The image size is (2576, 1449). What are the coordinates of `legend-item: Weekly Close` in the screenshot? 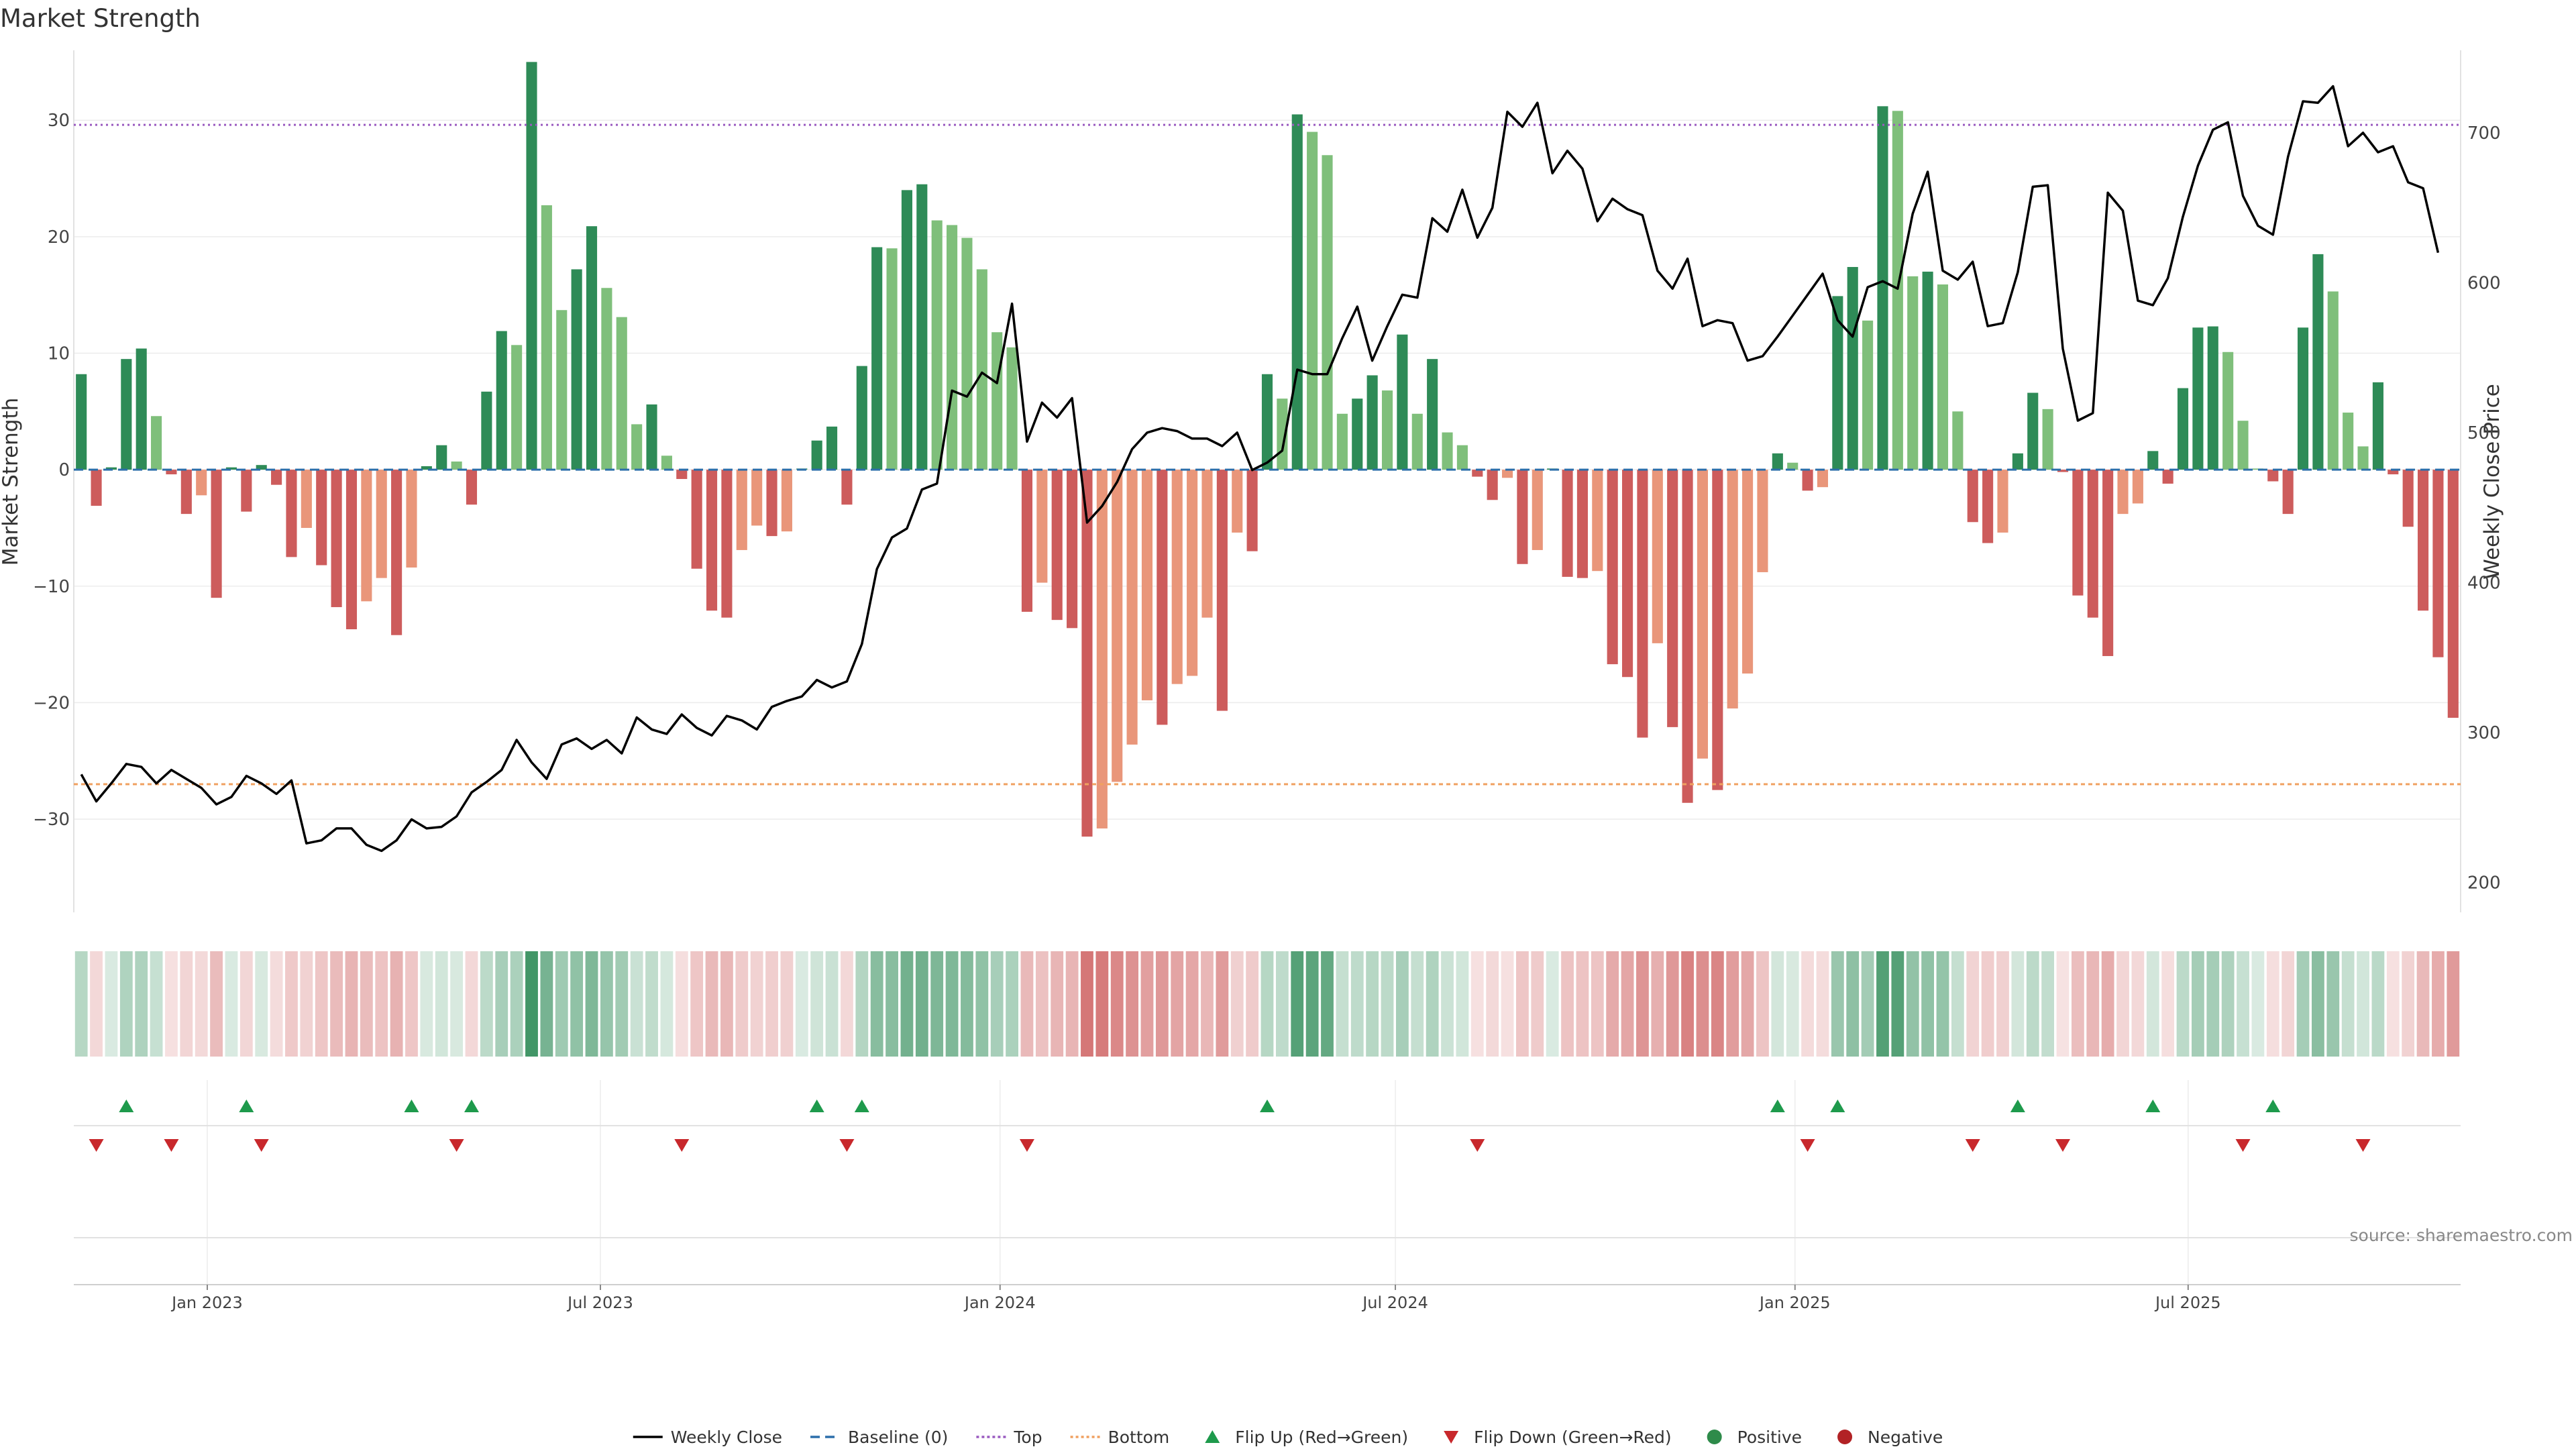 It's located at (707, 1437).